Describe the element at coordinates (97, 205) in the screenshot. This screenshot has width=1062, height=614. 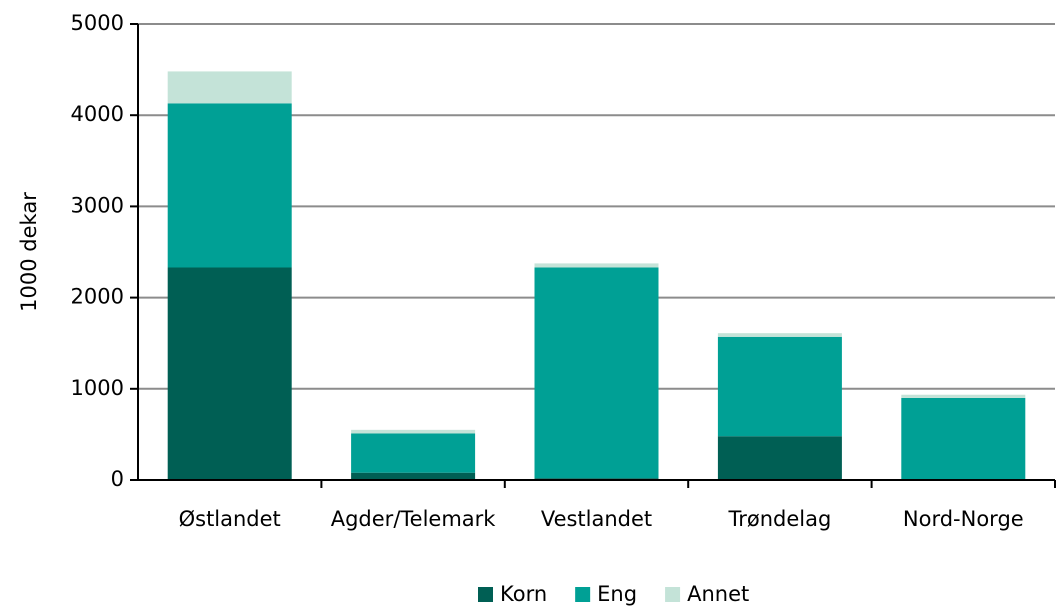
I see `y-tick-label: 3000` at that location.